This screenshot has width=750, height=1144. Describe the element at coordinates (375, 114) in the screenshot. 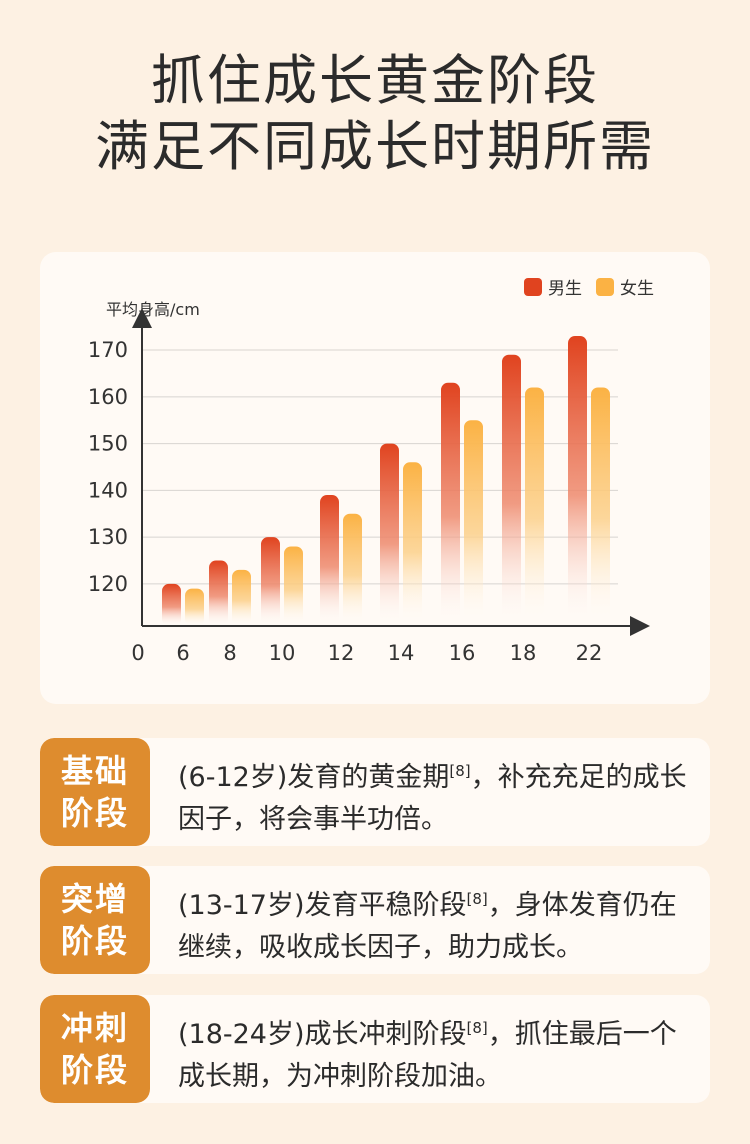

I see `page-title: 抓住成长黄金阶段 满足不同成长时期所需` at that location.